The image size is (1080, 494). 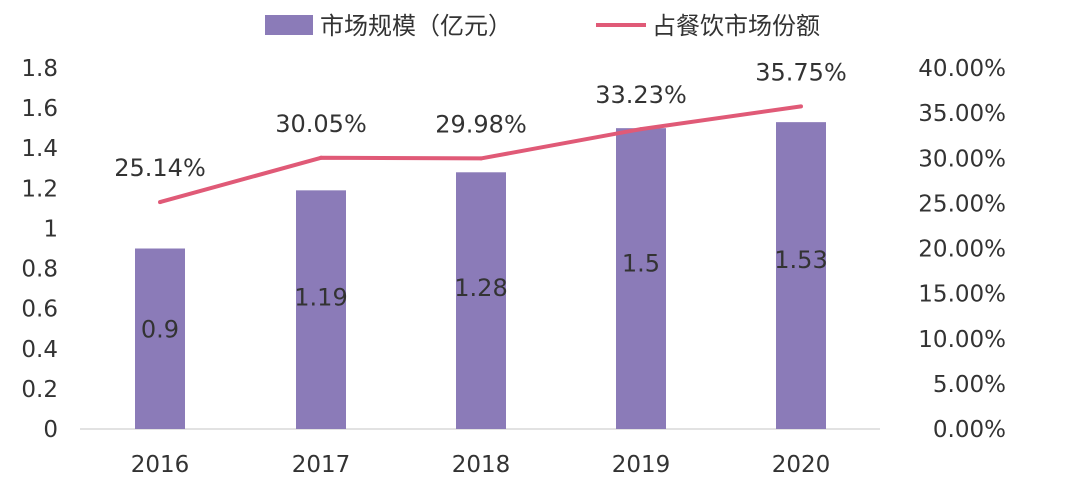 What do you see at coordinates (160, 330) in the screenshot?
I see `bar-value-label: 0.9` at bounding box center [160, 330].